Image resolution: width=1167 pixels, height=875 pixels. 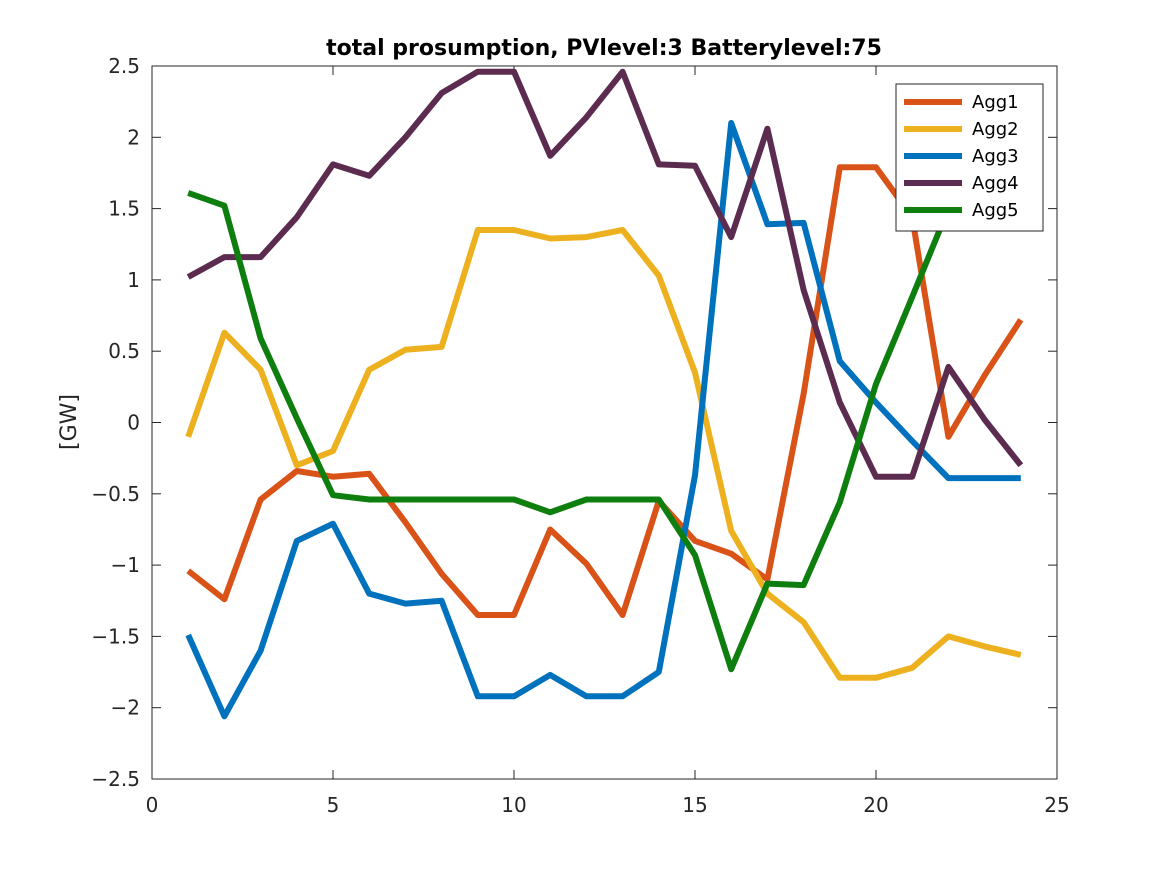 What do you see at coordinates (115, 779) in the screenshot?
I see `y-tick-label: −2.5` at bounding box center [115, 779].